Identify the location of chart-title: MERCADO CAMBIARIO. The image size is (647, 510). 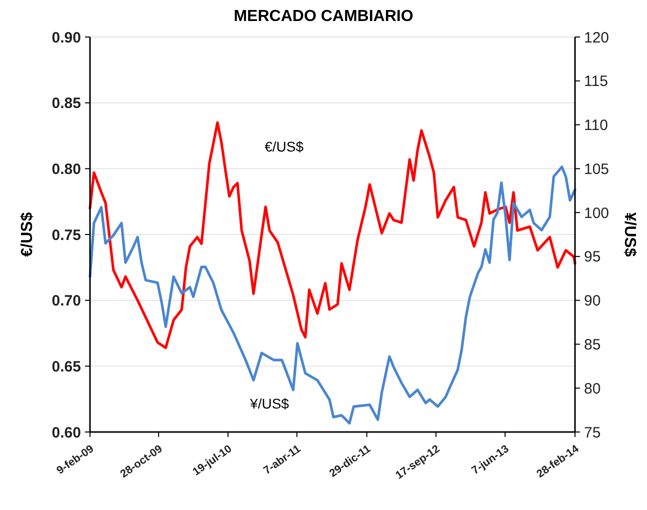
(324, 16).